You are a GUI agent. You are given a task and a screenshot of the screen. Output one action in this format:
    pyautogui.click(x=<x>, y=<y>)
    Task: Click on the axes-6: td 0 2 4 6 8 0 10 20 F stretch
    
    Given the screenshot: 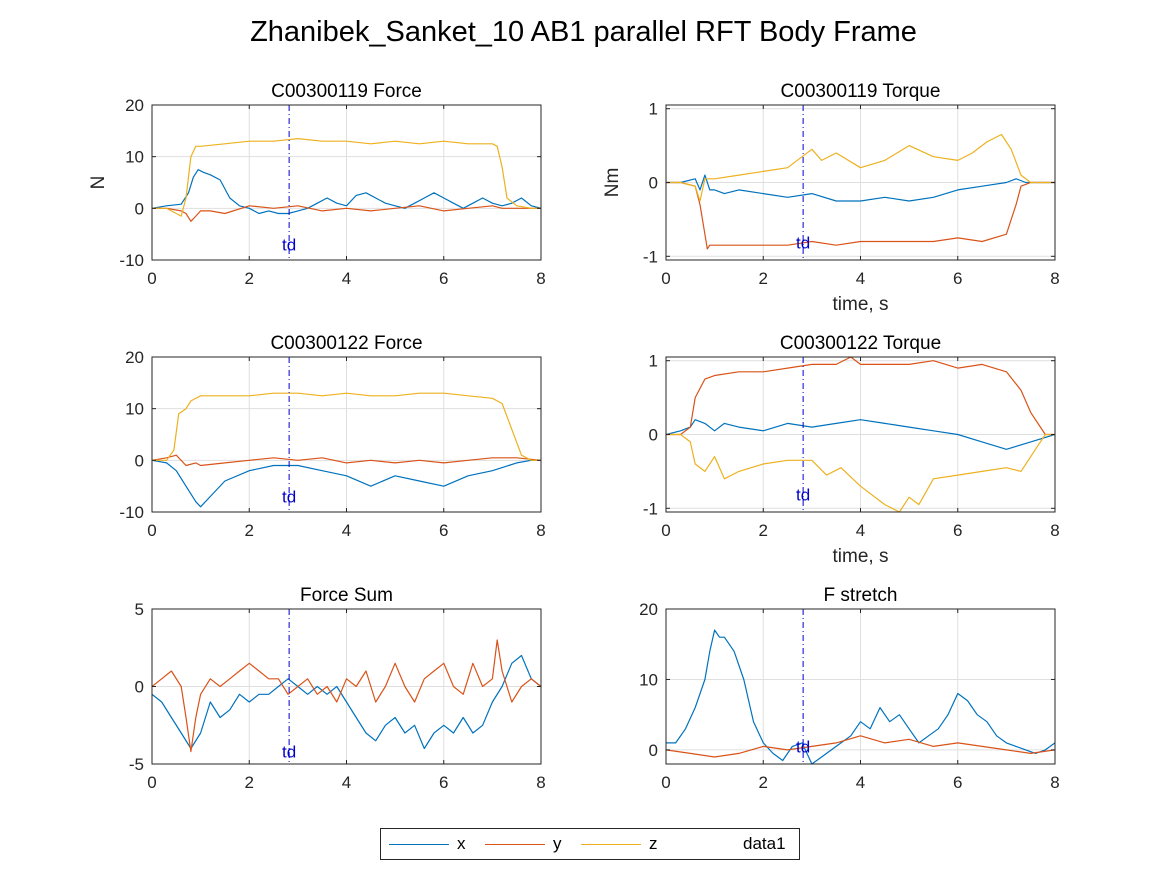 What is the action you would take?
    pyautogui.click(x=849, y=688)
    